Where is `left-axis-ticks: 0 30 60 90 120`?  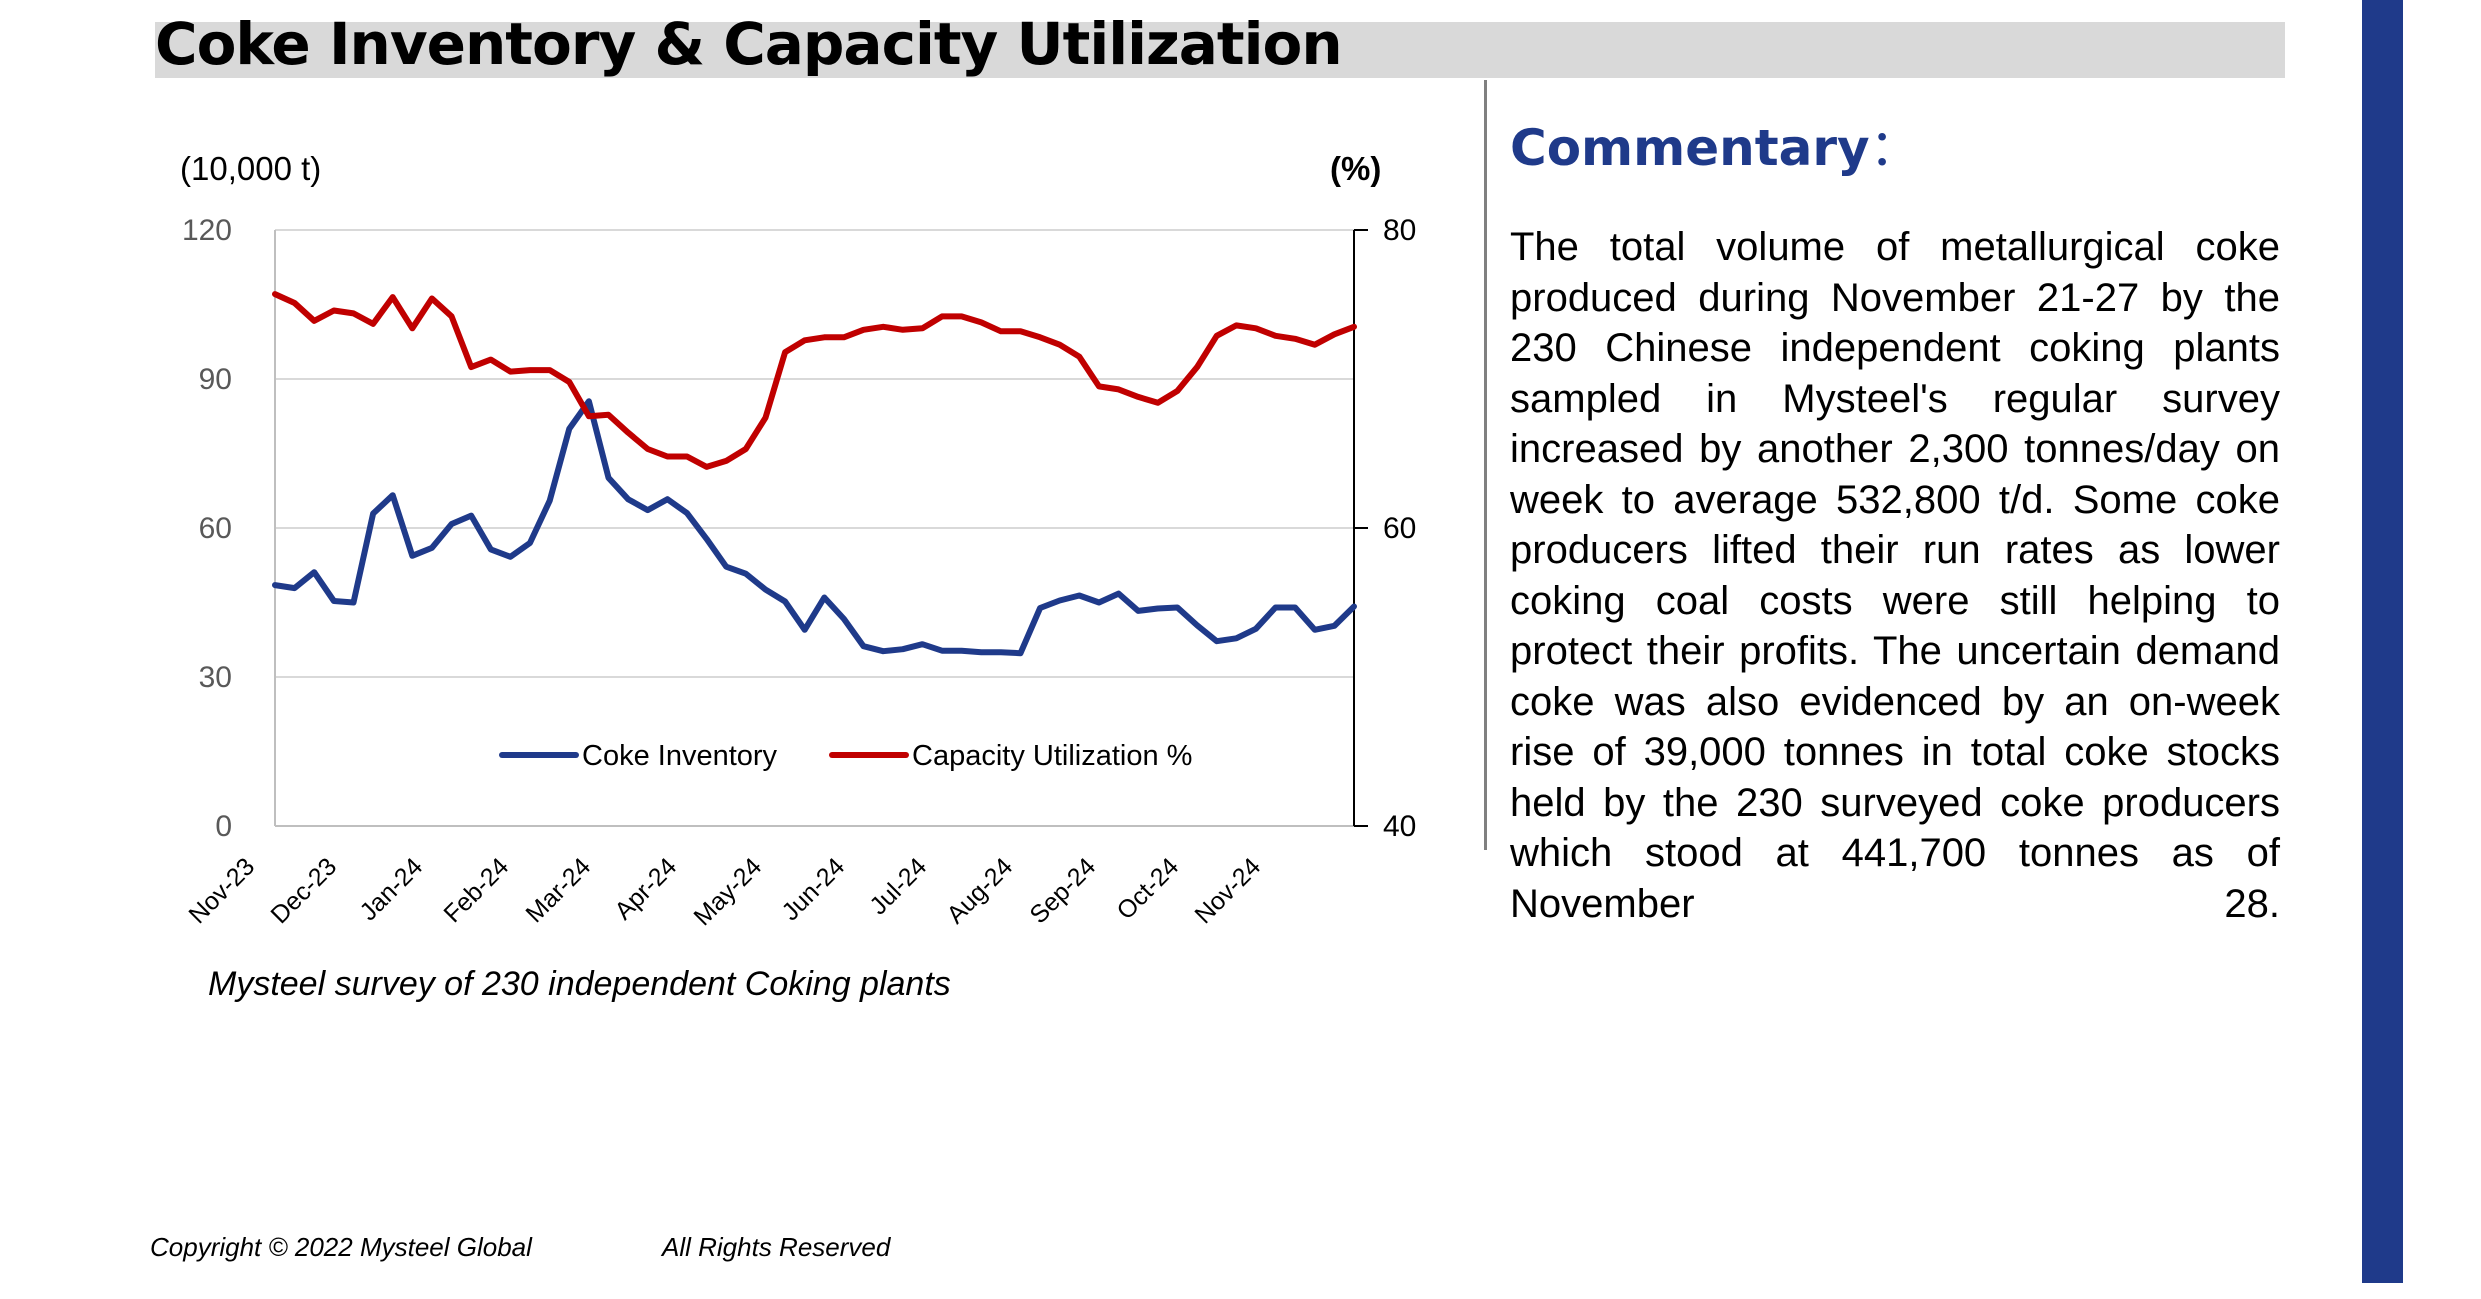 left-axis-ticks: 0 30 60 90 120 is located at coordinates (207, 528).